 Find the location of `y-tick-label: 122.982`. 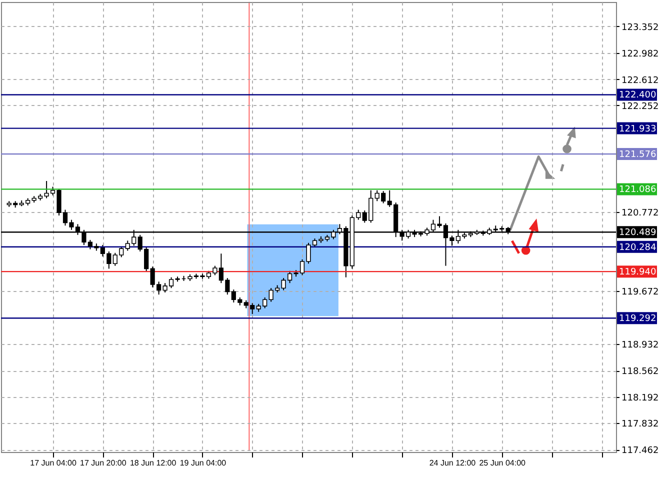

y-tick-label: 122.982 is located at coordinates (640, 54).